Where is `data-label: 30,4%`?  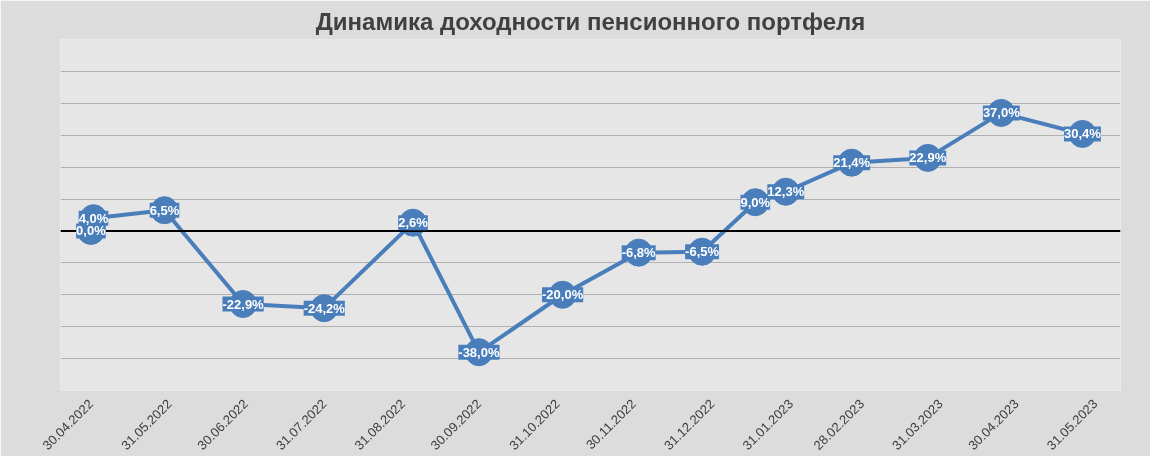
data-label: 30,4% is located at coordinates (1083, 134).